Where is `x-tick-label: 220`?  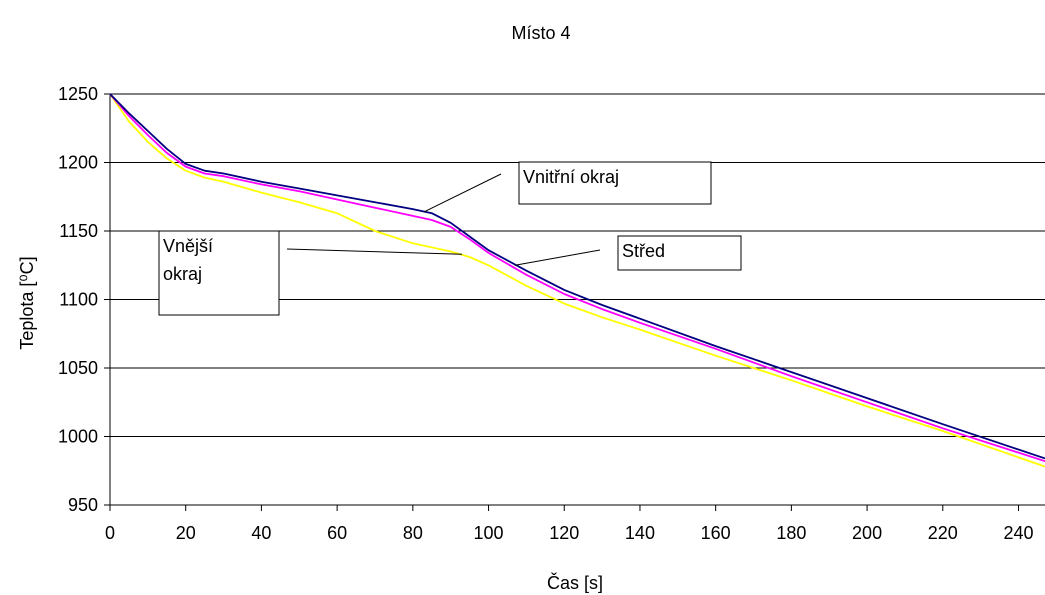 x-tick-label: 220 is located at coordinates (943, 533).